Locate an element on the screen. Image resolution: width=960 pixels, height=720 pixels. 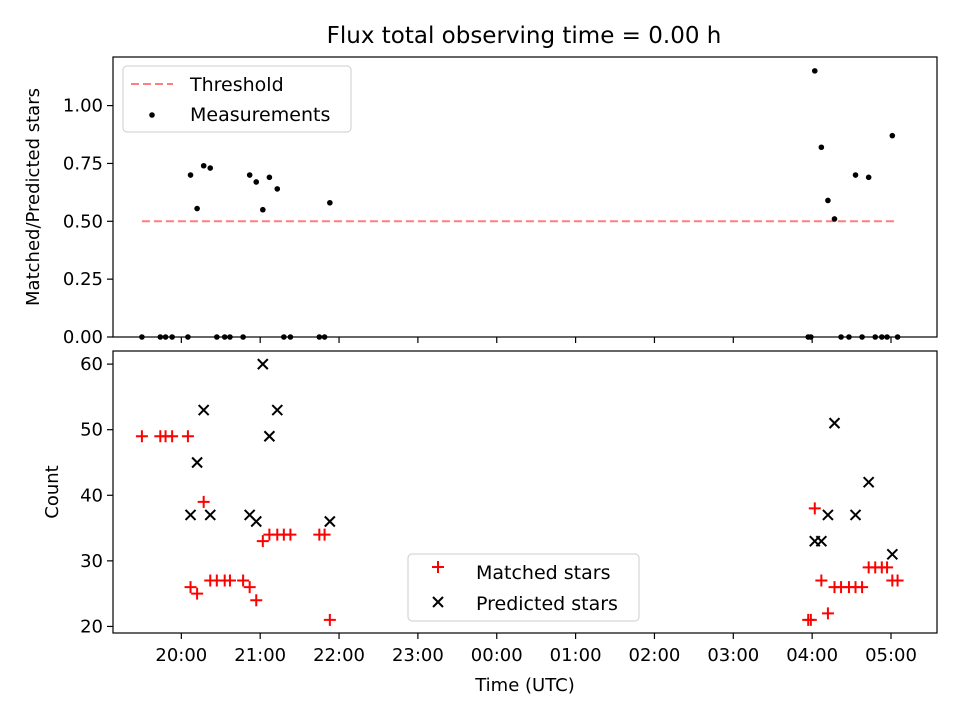
top-ytick-label: 0.25 is located at coordinates (83, 279).